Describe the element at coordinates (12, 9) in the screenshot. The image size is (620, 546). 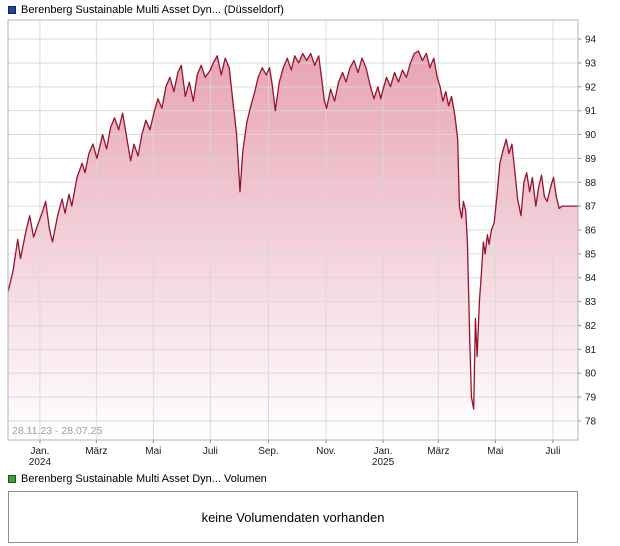
I see `price-series-marker` at that location.